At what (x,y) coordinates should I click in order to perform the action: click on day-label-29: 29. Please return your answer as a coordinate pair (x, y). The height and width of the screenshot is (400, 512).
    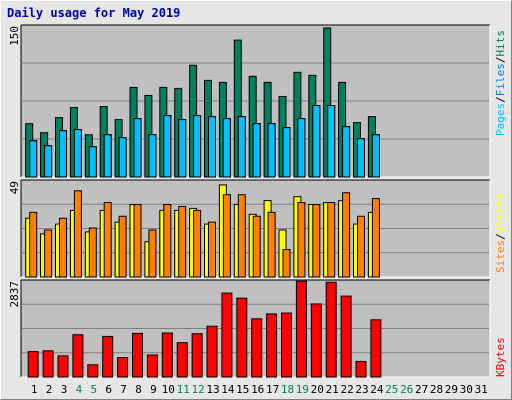
    Looking at the image, I should click on (451, 389).